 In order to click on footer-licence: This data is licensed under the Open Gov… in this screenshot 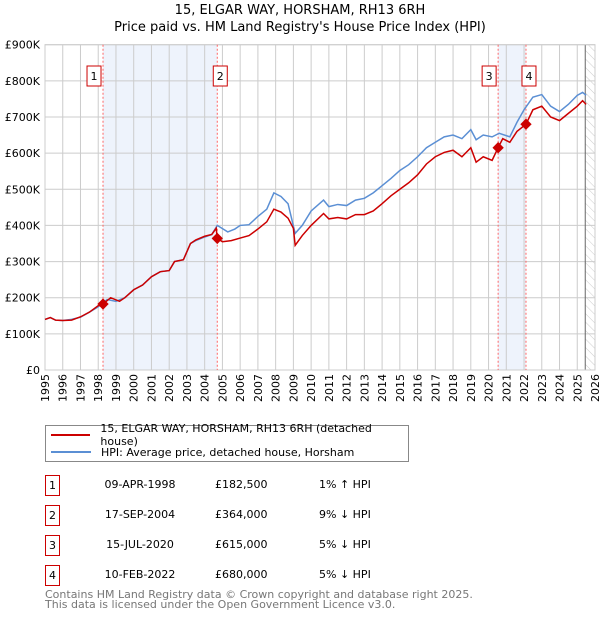, I will do `click(220, 604)`.